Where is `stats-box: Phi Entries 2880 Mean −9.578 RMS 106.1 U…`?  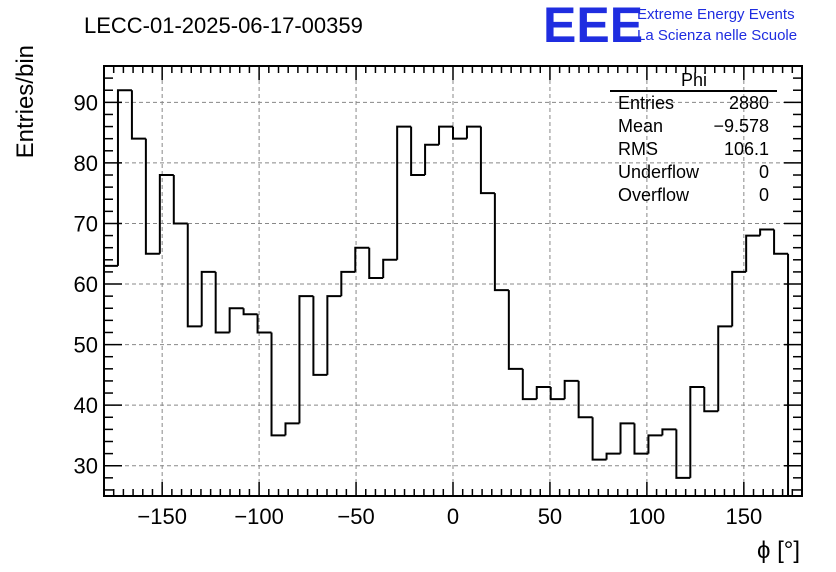 stats-box: Phi Entries 2880 Mean −9.578 RMS 106.1 U… is located at coordinates (693, 137).